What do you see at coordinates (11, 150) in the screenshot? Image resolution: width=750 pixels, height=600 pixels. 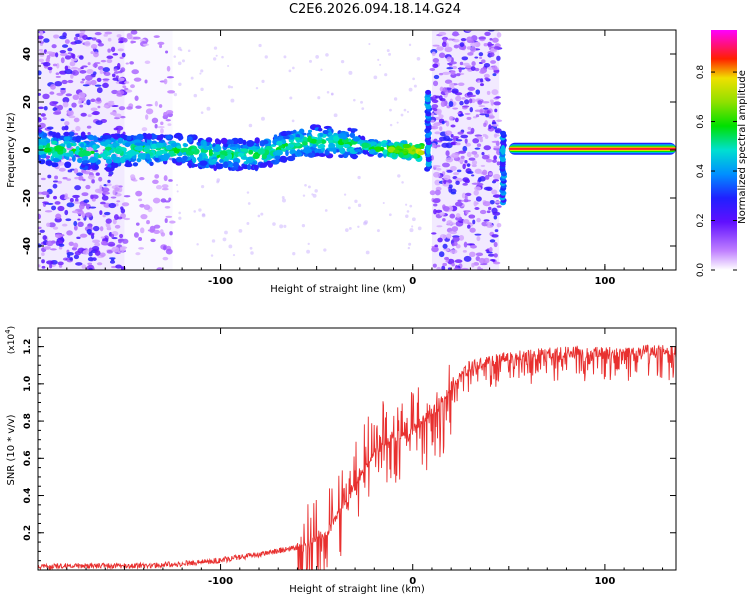 I see `top-ylabel: Frequency (Hz)` at bounding box center [11, 150].